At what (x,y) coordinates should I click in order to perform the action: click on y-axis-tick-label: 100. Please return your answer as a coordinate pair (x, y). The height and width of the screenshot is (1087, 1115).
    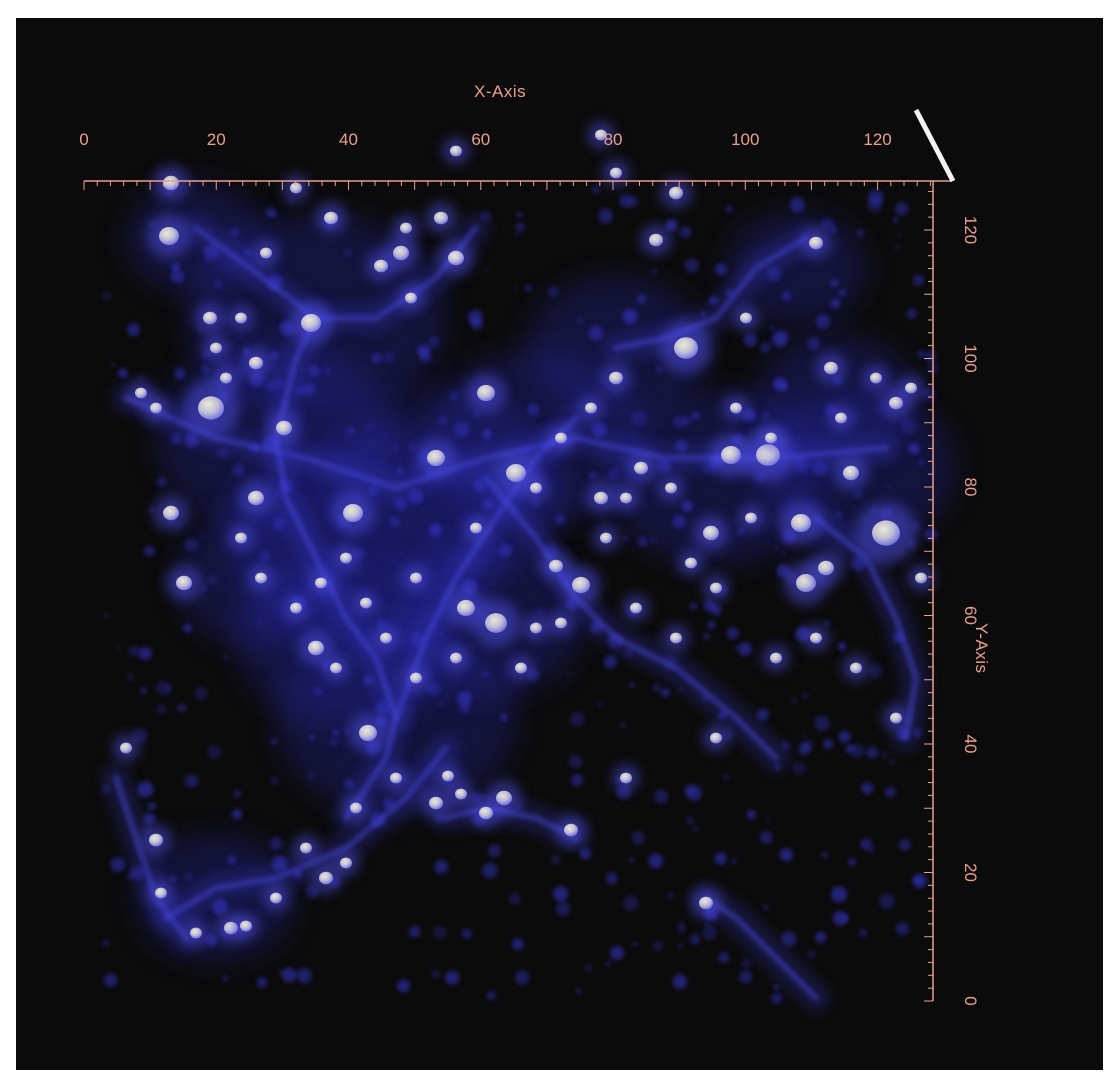
    Looking at the image, I should click on (970, 358).